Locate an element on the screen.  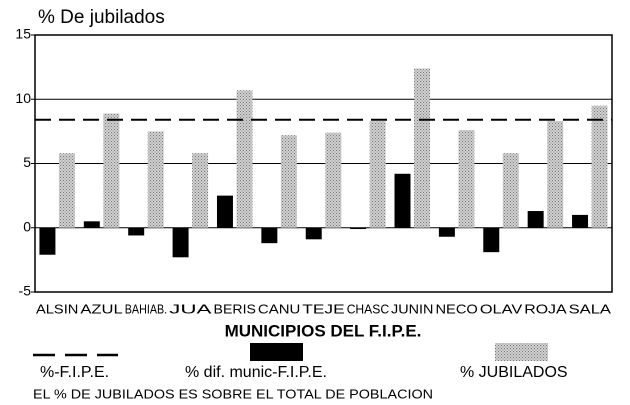
y-tick-label: 0 is located at coordinates (27, 226).